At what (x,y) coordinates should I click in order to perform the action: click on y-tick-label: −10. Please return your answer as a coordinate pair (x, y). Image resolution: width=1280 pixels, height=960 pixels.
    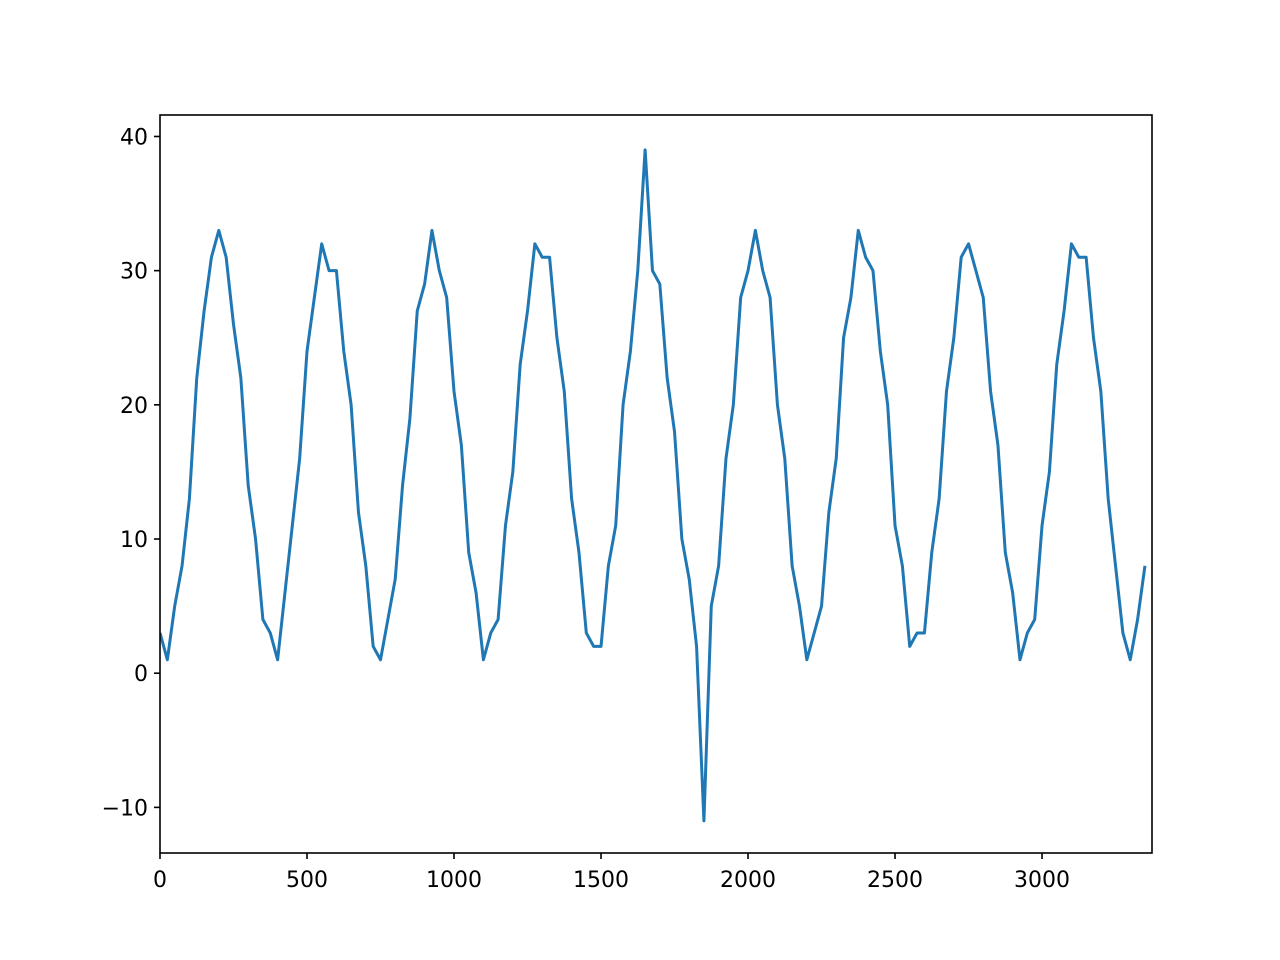
    Looking at the image, I should click on (125, 808).